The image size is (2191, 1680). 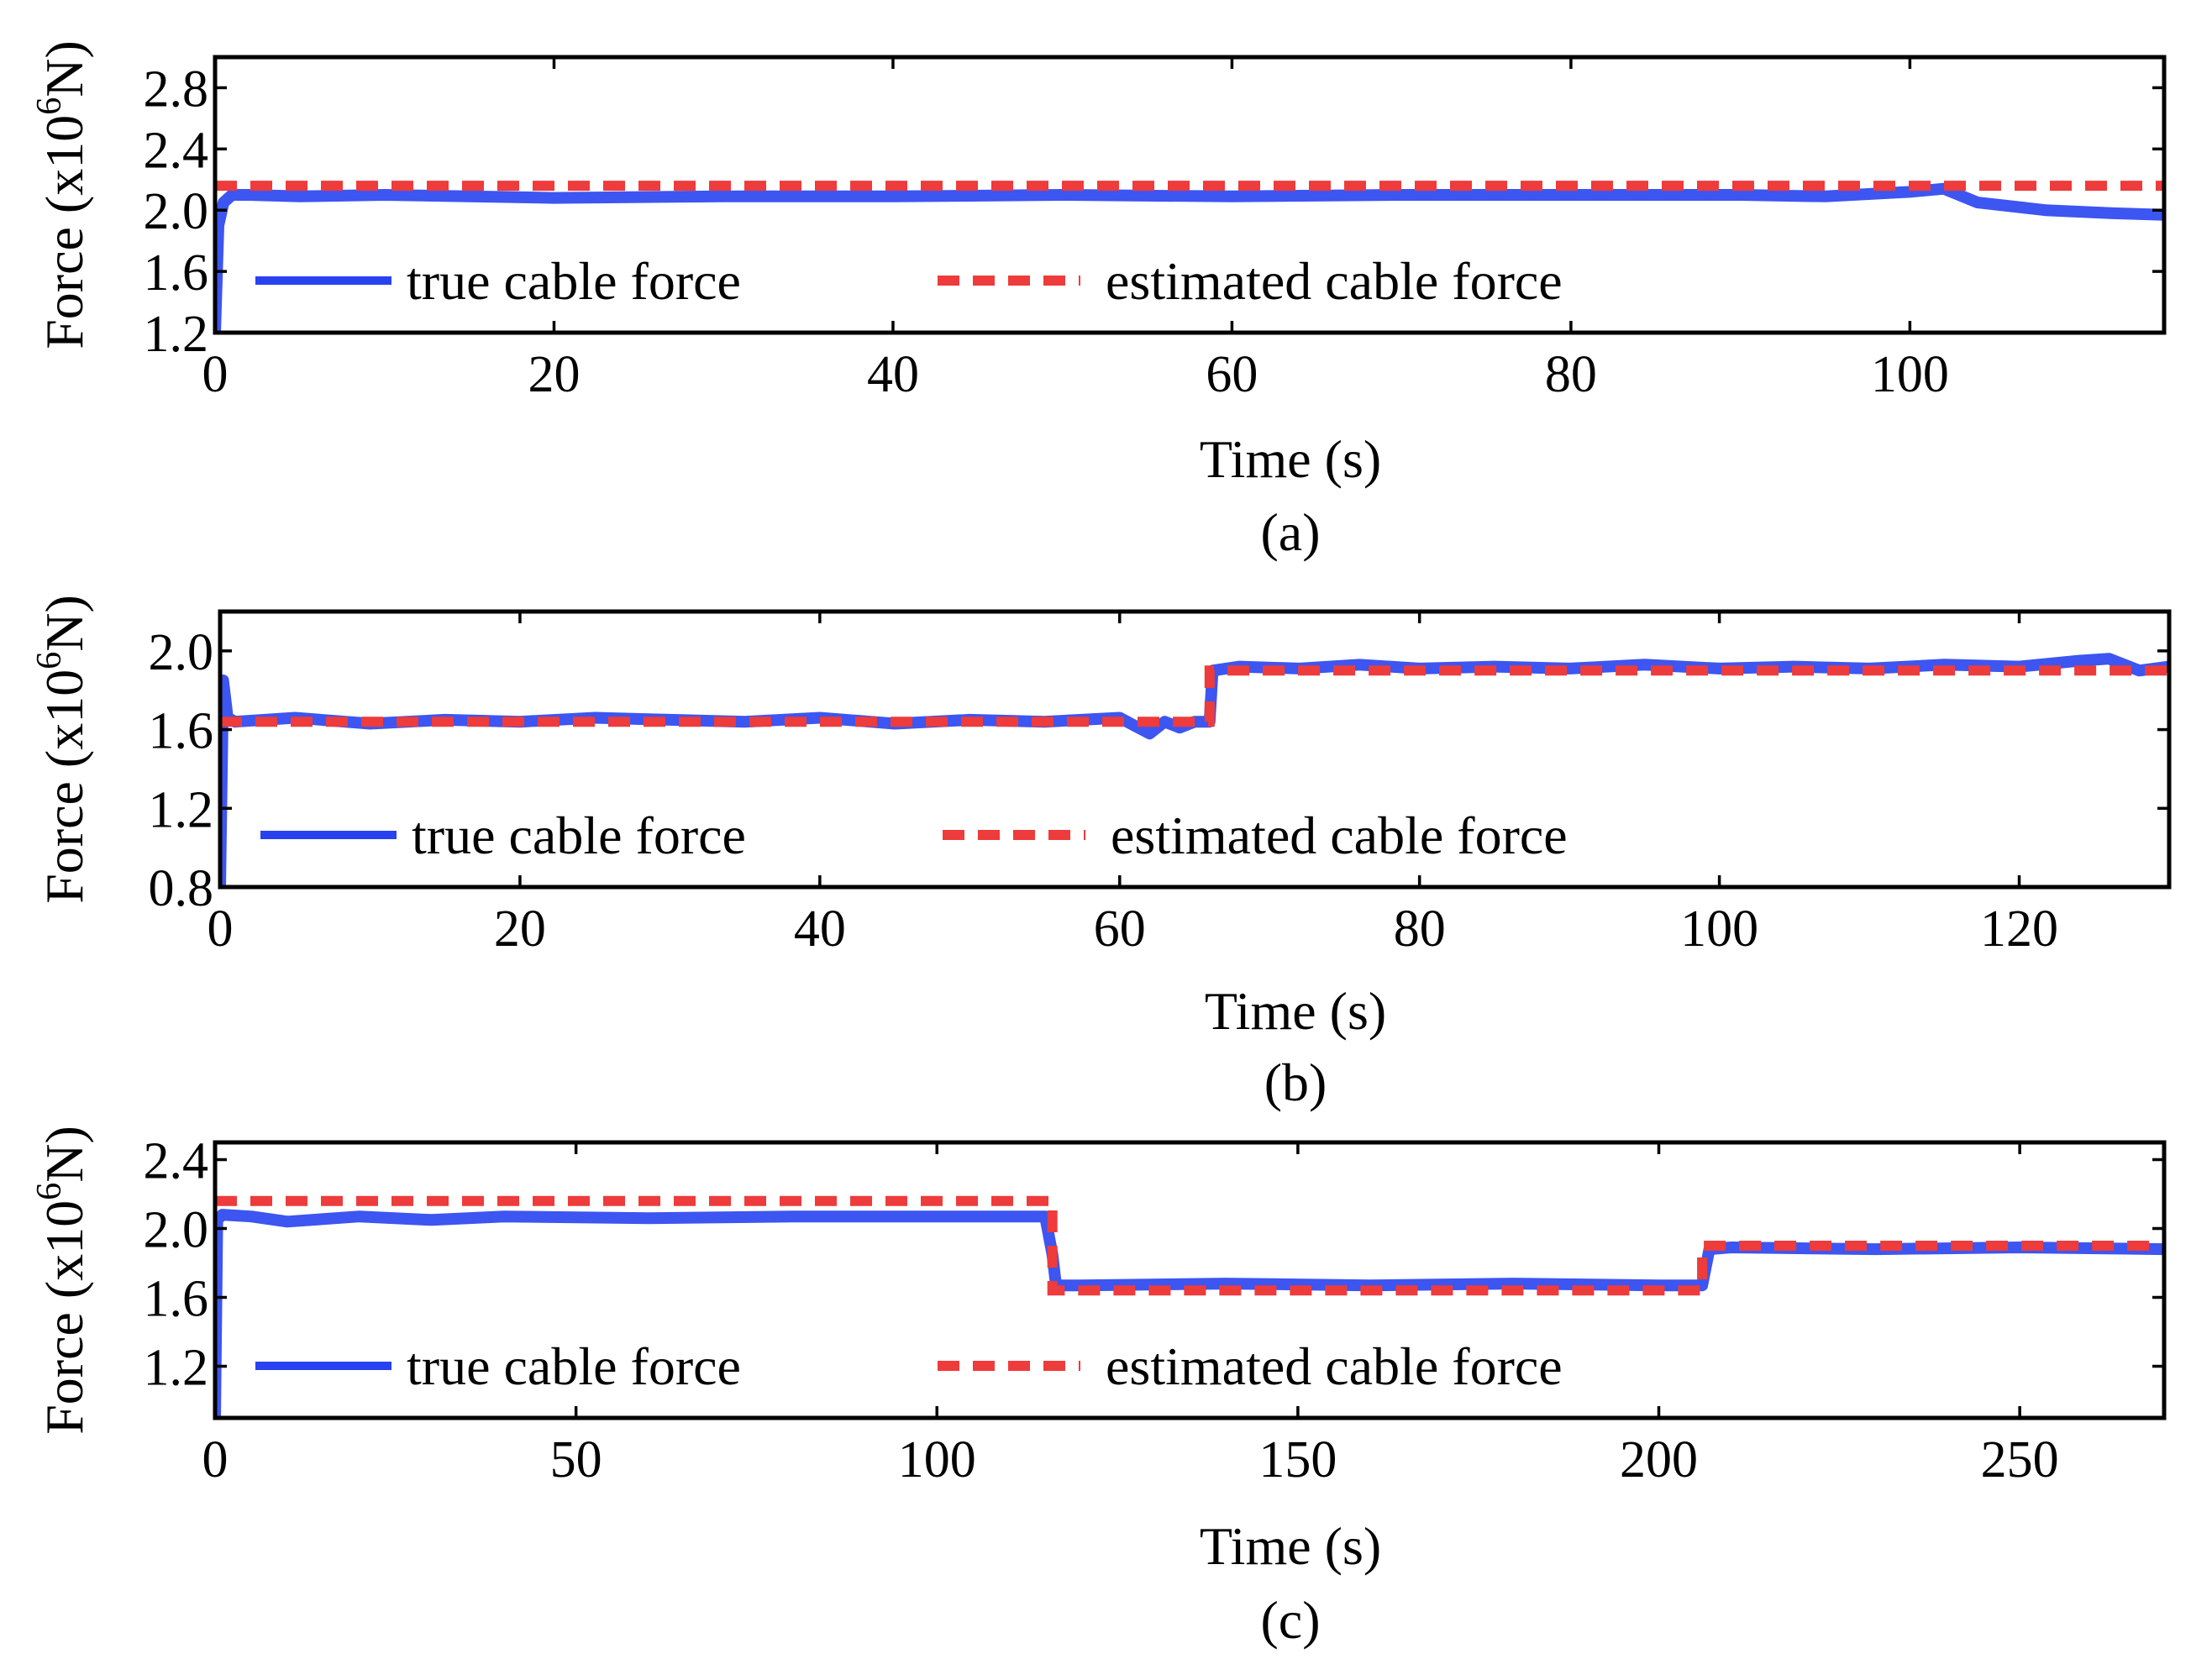 What do you see at coordinates (176, 89) in the screenshot?
I see `y-tick-label: 2.8` at bounding box center [176, 89].